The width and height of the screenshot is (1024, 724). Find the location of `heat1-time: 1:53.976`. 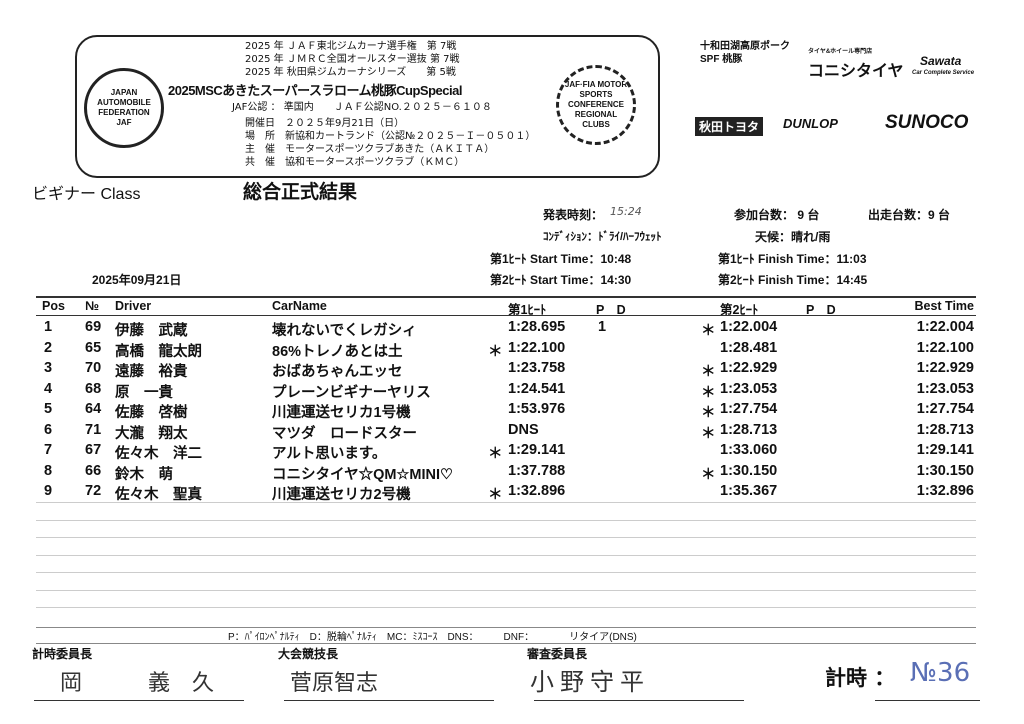

heat1-time: 1:53.976 is located at coordinates (537, 409).